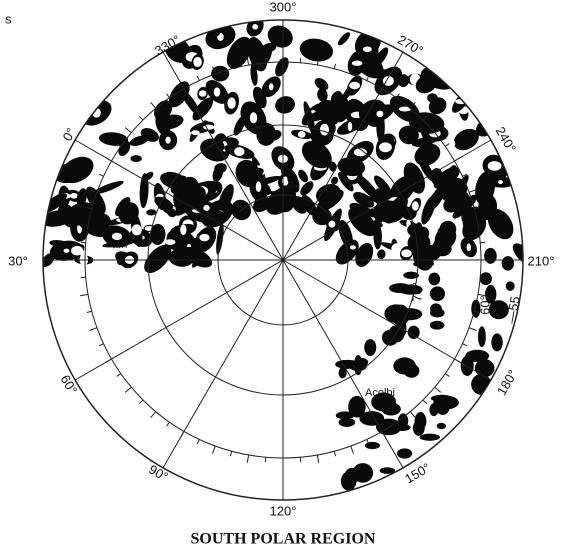 The height and width of the screenshot is (557, 569). Describe the element at coordinates (541, 260) in the screenshot. I see `longitude-label: 210°` at that location.